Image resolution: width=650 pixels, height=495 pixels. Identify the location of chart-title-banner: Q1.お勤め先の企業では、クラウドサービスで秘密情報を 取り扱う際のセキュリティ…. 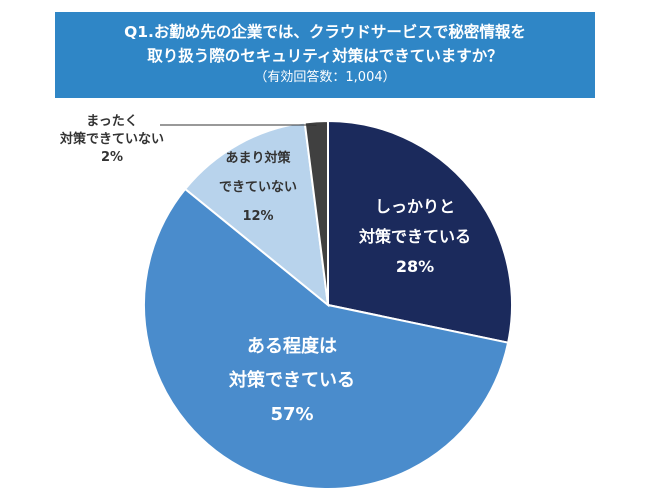
(325, 55).